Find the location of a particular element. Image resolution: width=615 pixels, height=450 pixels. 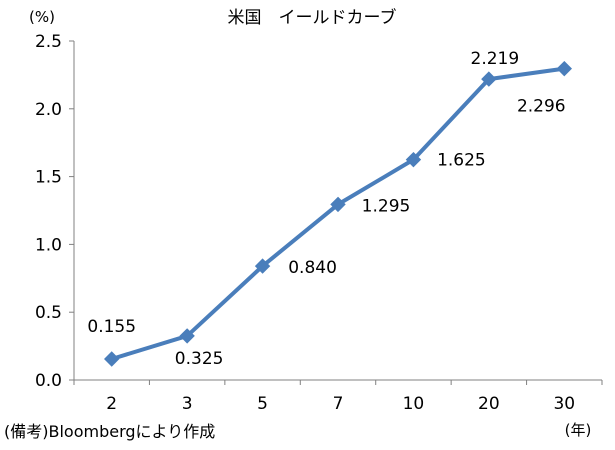

data-label: 1.625 is located at coordinates (461, 161).